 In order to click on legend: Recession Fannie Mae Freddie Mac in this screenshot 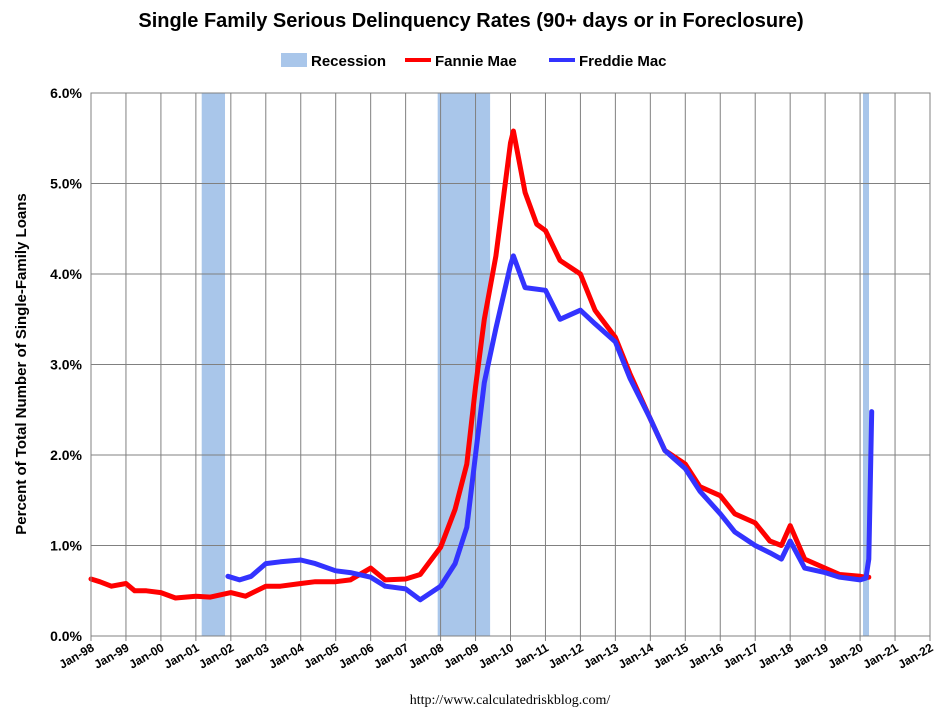, I will do `click(474, 61)`.